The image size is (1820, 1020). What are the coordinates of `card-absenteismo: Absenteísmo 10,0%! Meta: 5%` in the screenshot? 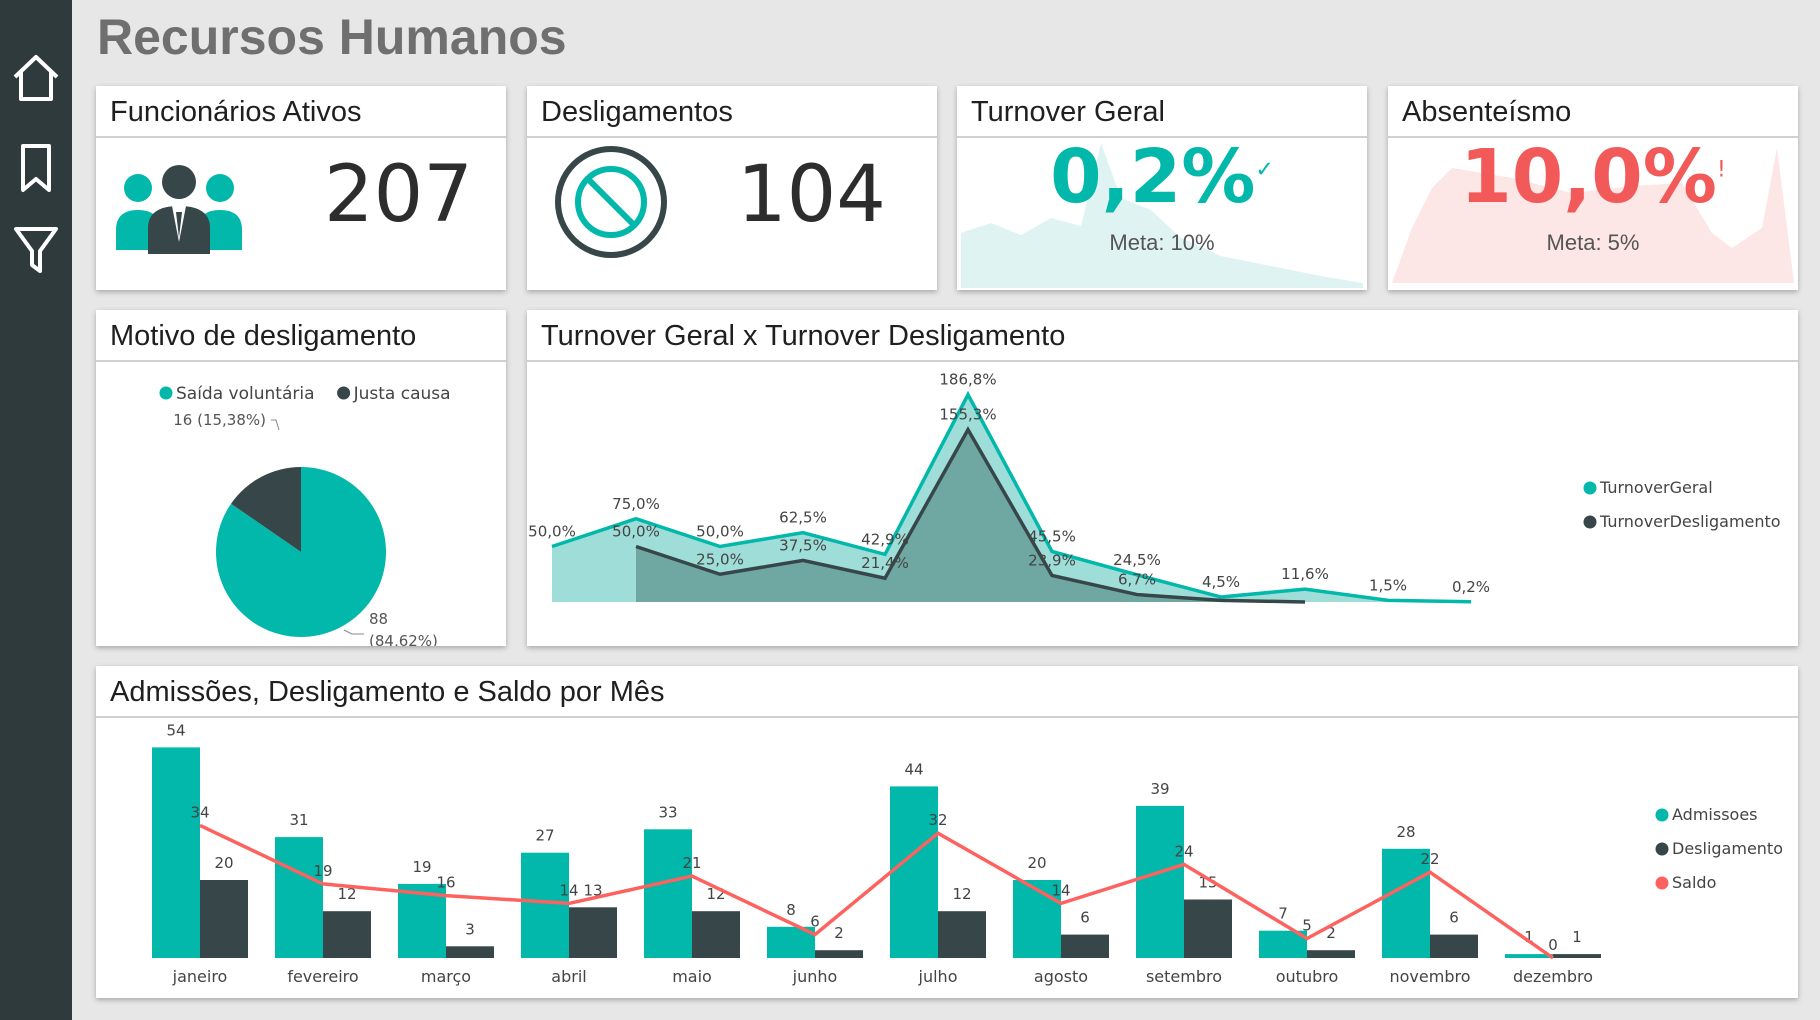 It's located at (1593, 188).